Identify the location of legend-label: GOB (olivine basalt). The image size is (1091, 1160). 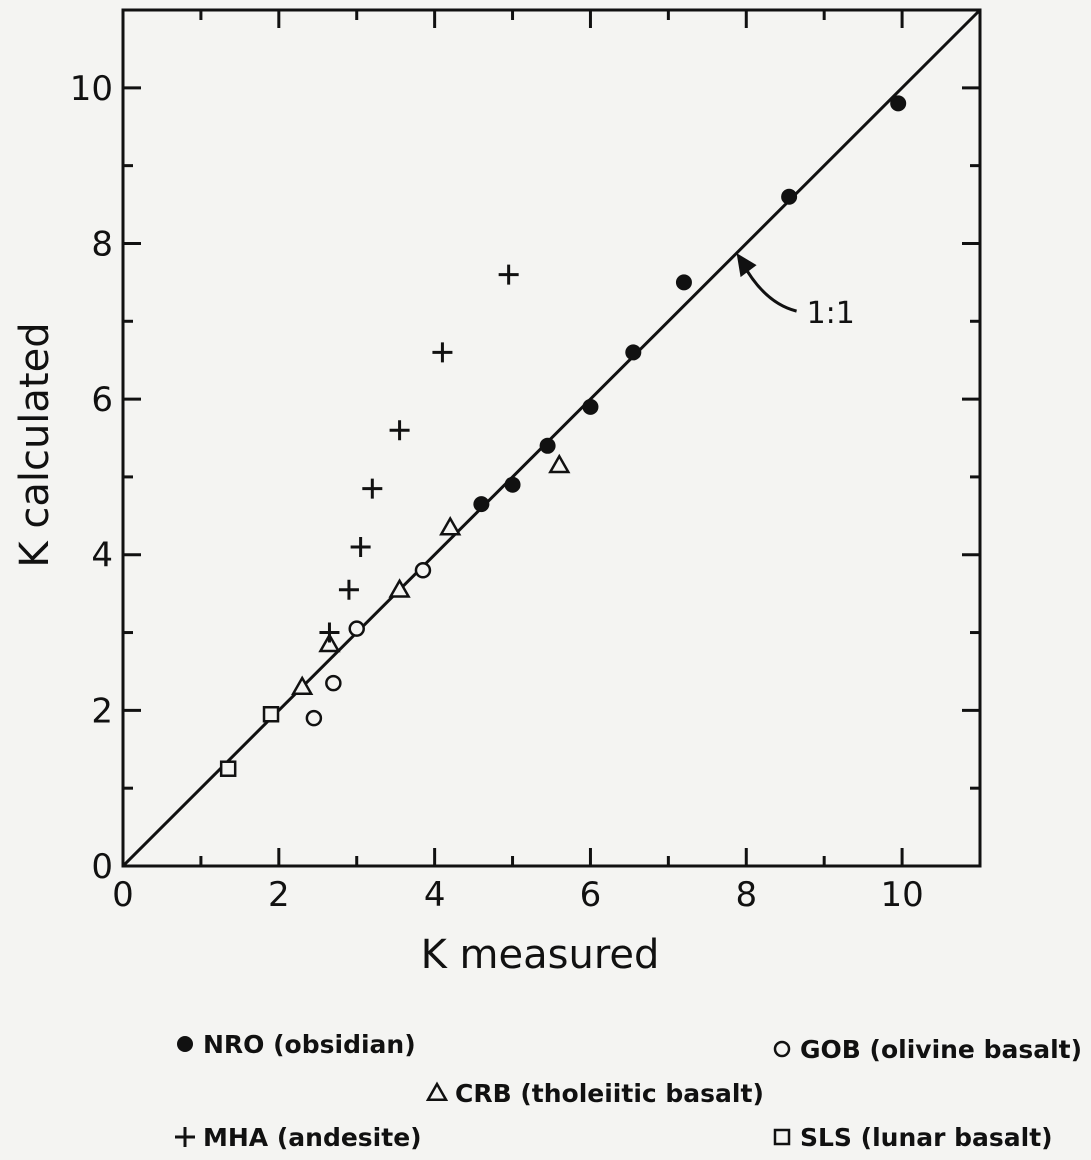
(941, 1049).